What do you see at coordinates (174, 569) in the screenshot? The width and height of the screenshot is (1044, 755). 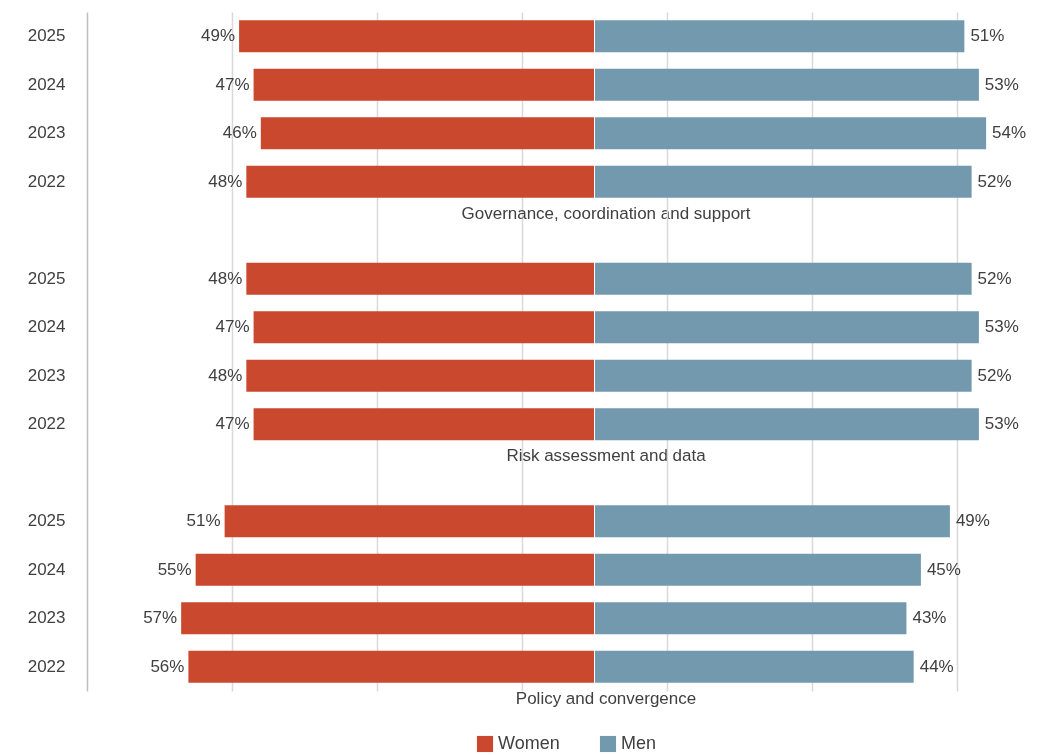 I see `data-label: 55%` at bounding box center [174, 569].